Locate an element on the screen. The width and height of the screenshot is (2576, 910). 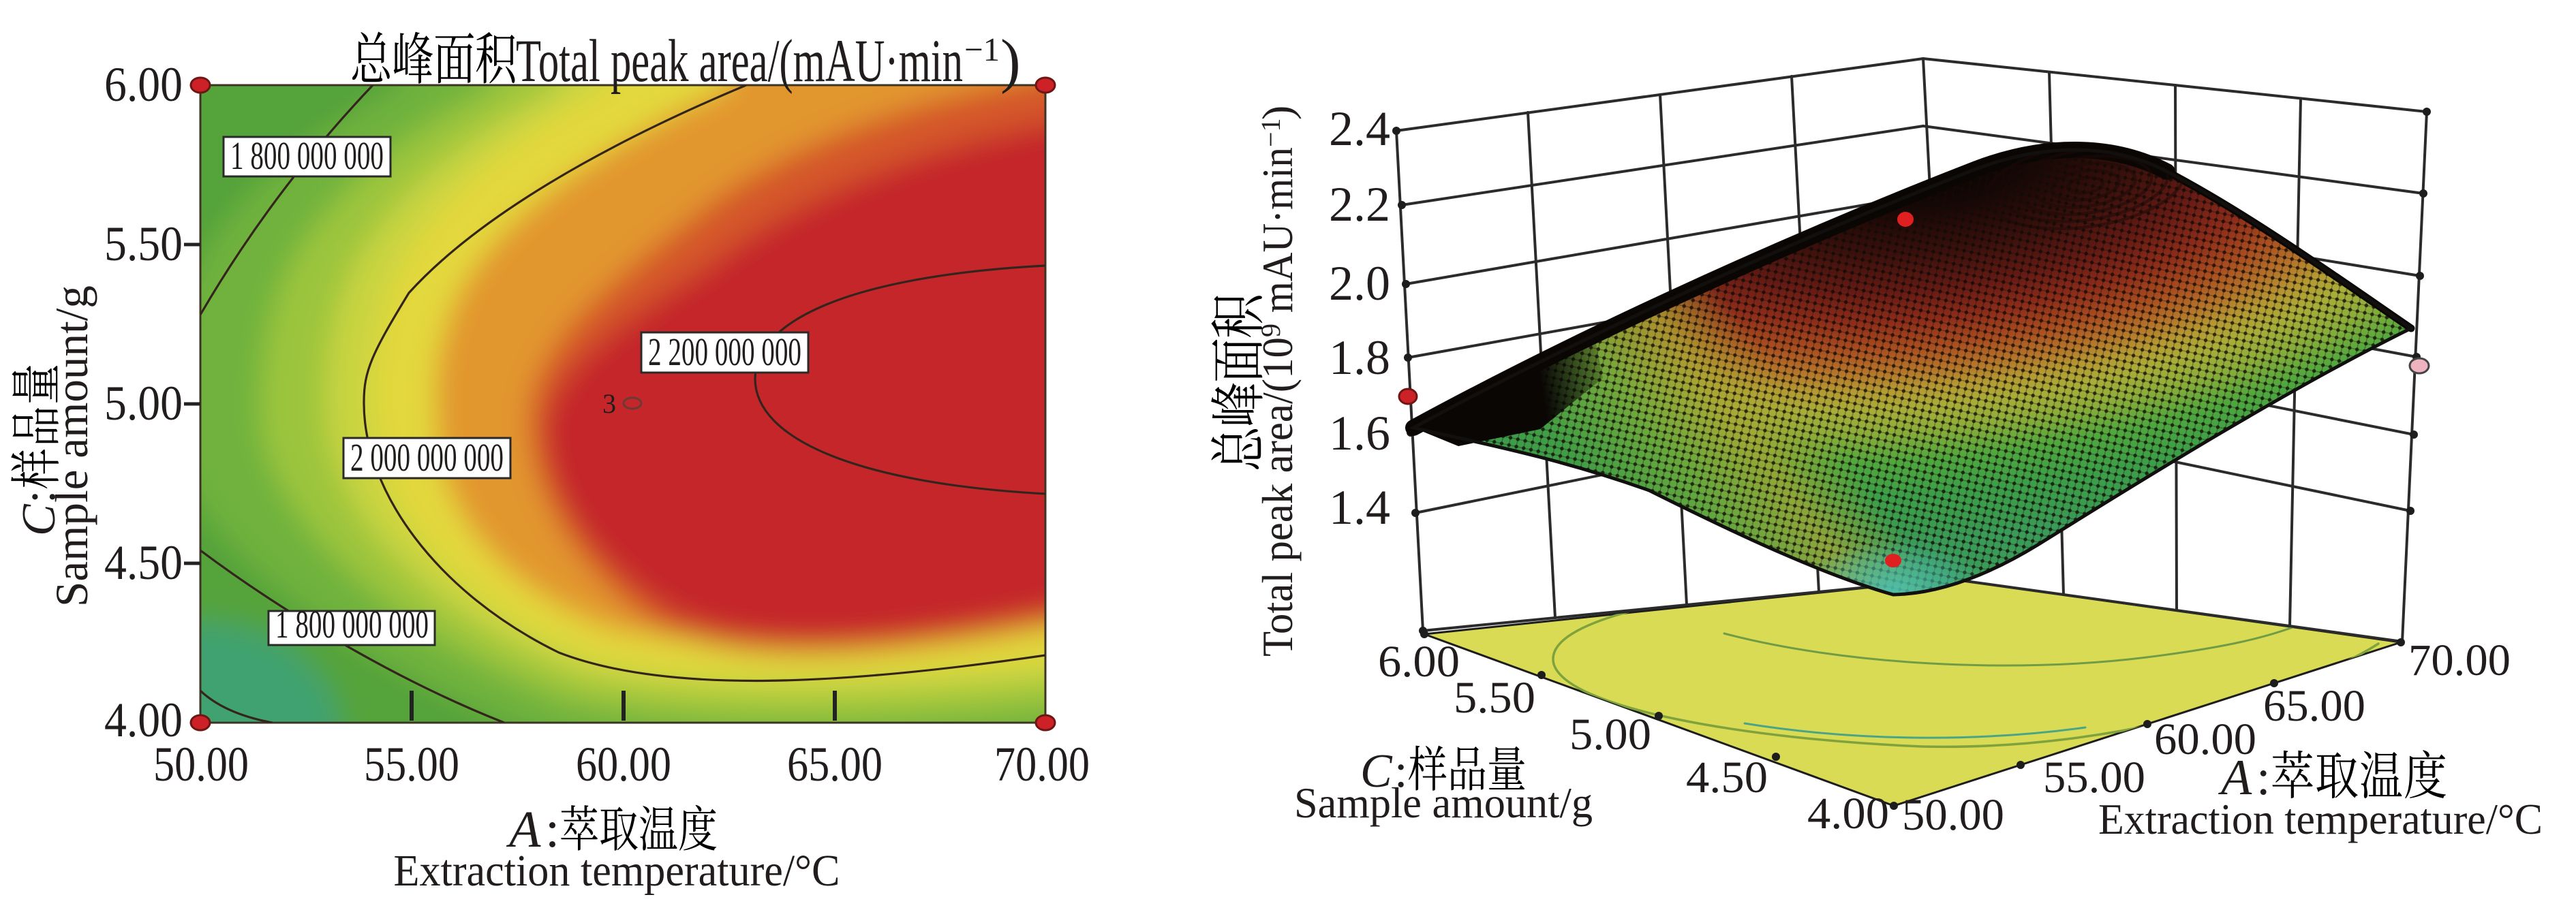
svg-text: 2.2 is located at coordinates (1359, 204).